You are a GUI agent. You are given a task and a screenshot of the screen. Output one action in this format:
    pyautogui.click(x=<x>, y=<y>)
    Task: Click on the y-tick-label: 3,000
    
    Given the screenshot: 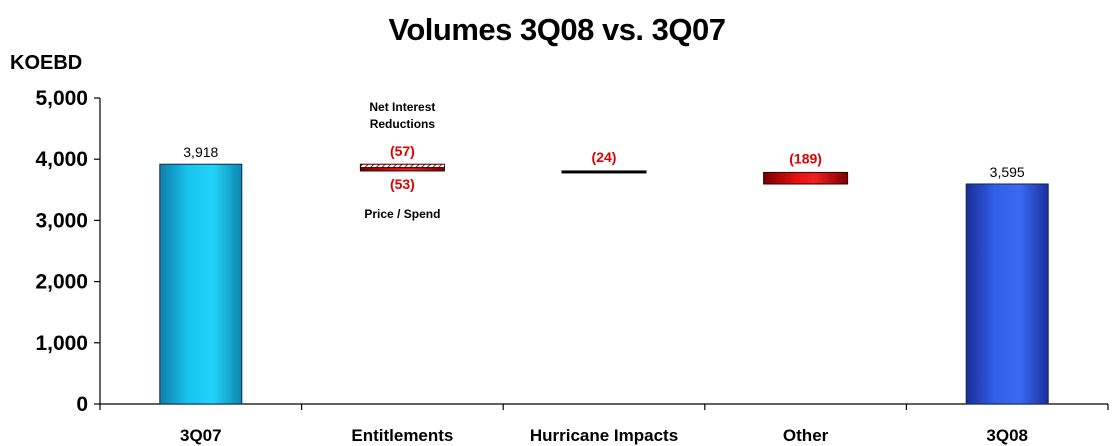 What is the action you would take?
    pyautogui.click(x=61, y=220)
    